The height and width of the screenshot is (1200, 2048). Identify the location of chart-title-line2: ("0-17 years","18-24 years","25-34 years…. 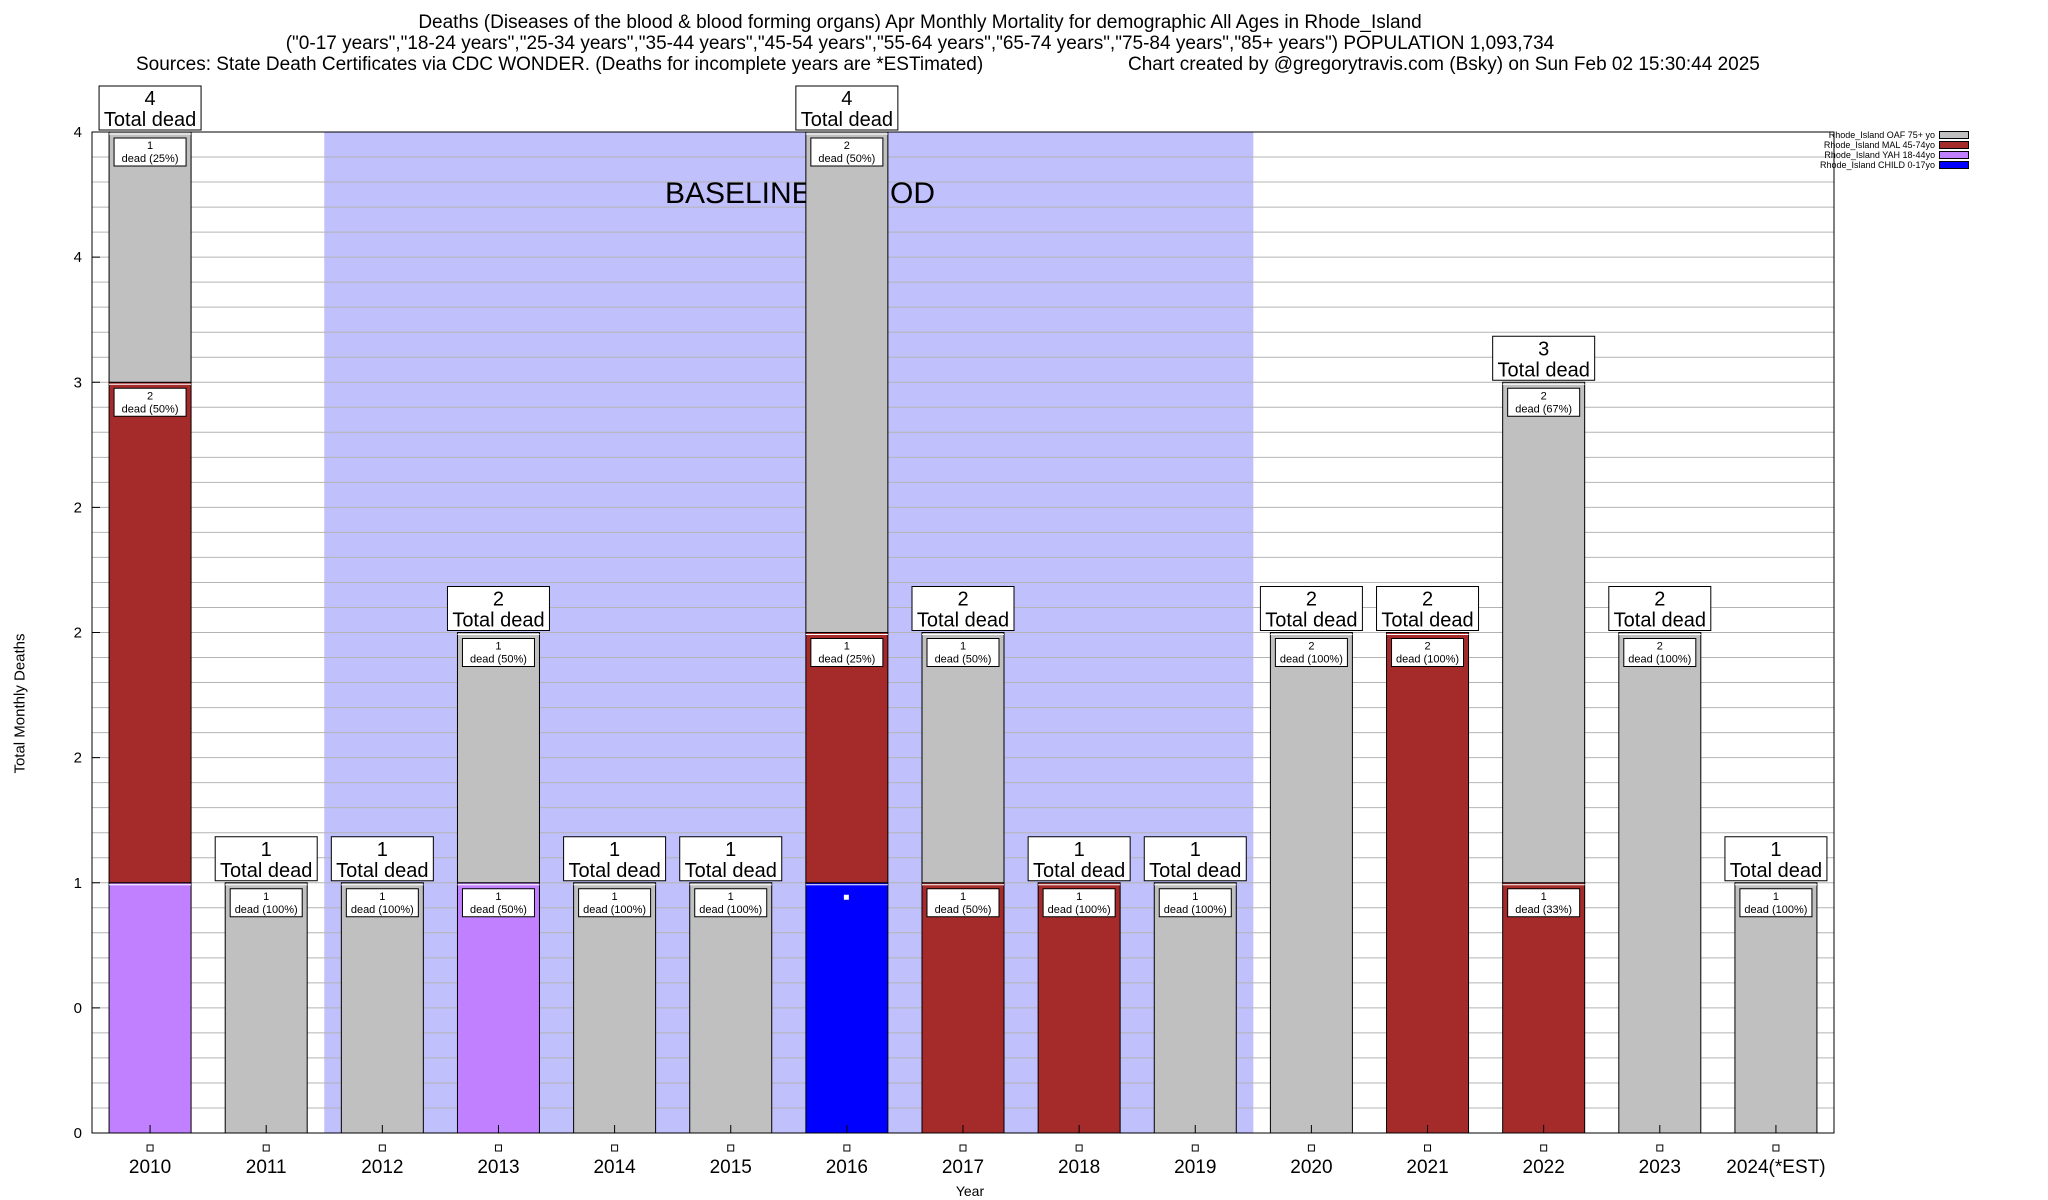
(920, 43).